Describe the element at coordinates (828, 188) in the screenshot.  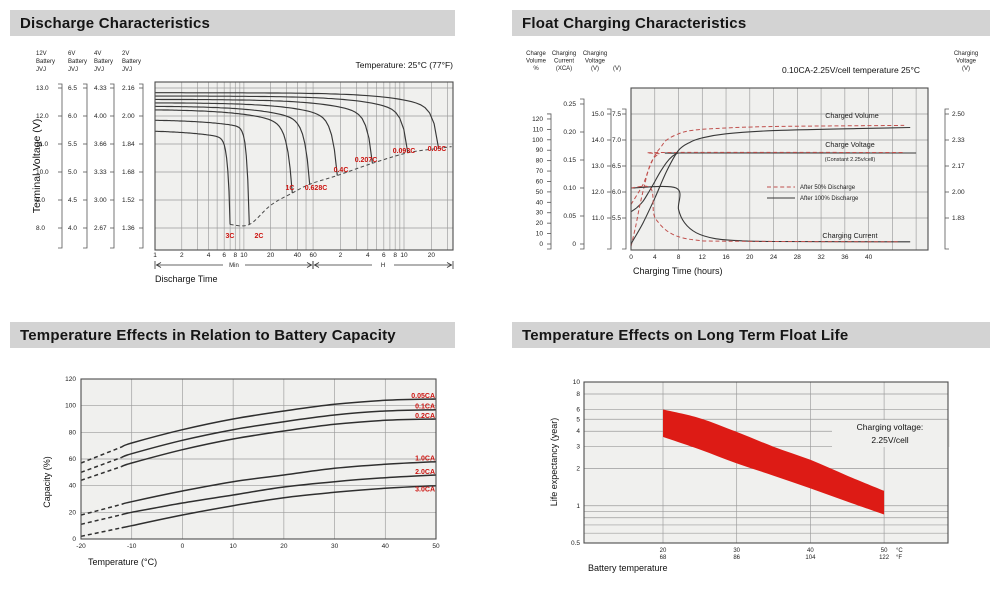
I see `svg-text: After 50% Discharge` at that location.